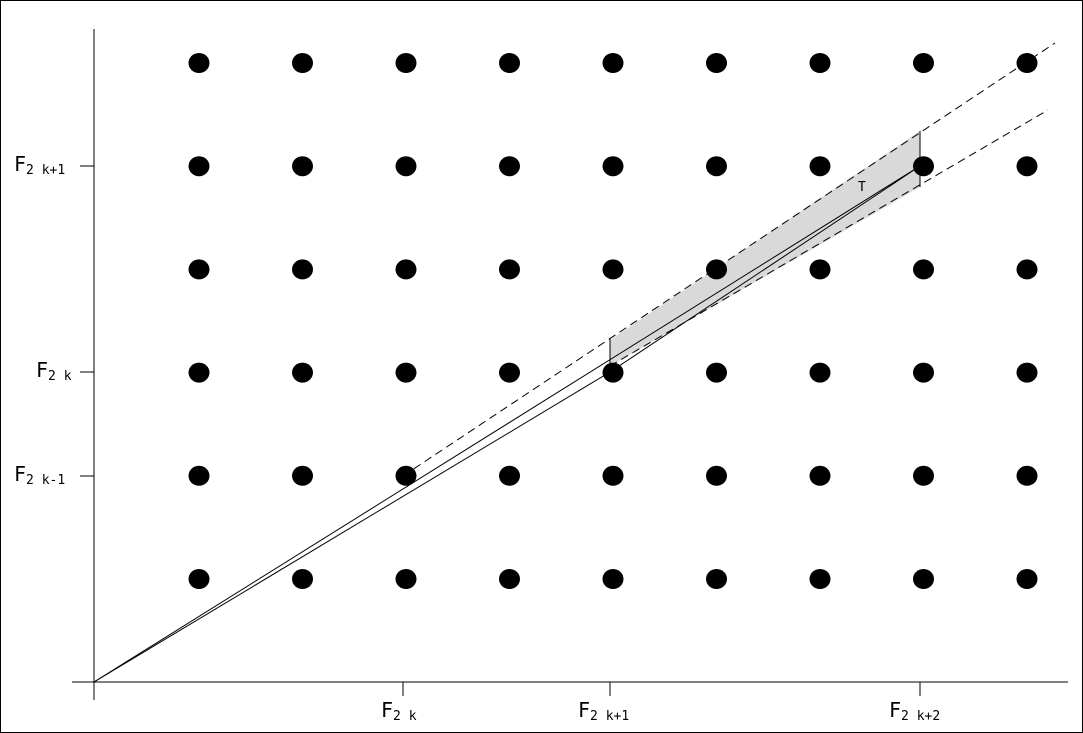 Image resolution: width=1083 pixels, height=733 pixels. I want to click on x-tick-label-f2k1: F2 k+1, so click(603, 711).